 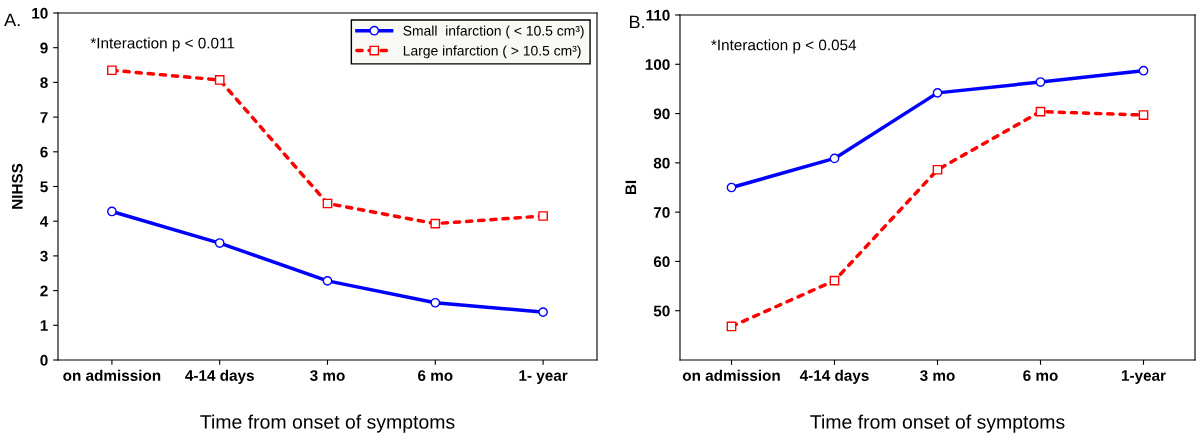 What do you see at coordinates (658, 15) in the screenshot?
I see `y-tick-label: 110` at bounding box center [658, 15].